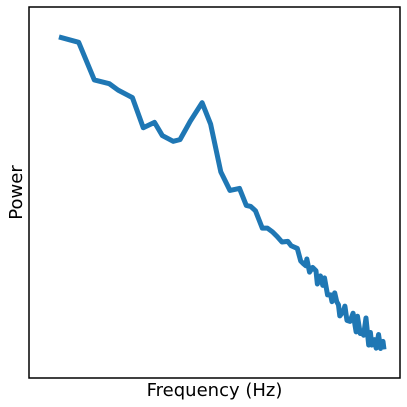  What do you see at coordinates (16, 192) in the screenshot?
I see `y-axis-label: Power` at bounding box center [16, 192].